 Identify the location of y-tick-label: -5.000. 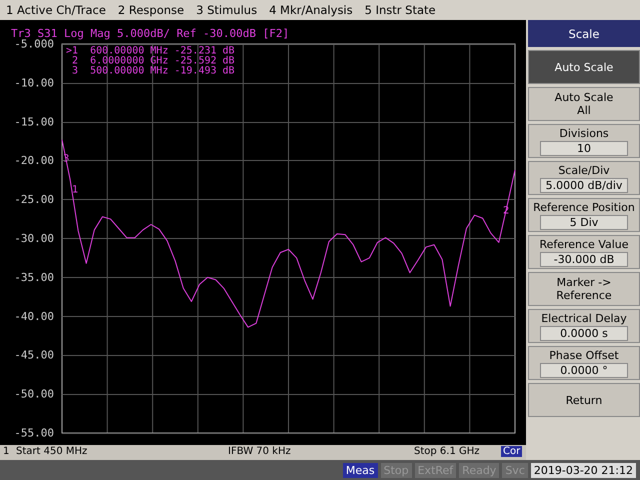
(34, 44).